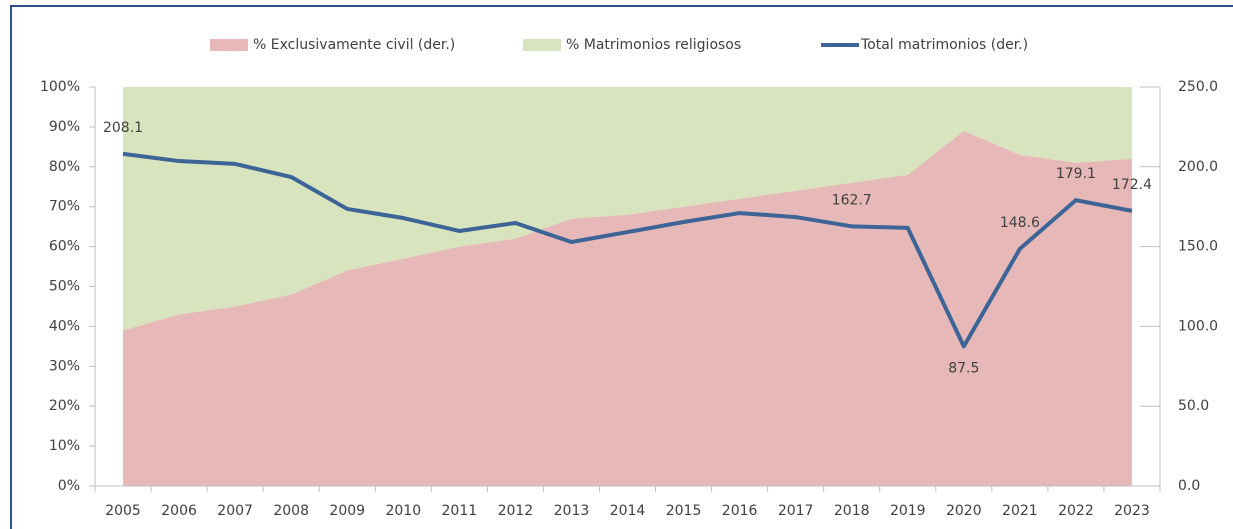 This screenshot has height=529, width=1233. Describe the element at coordinates (653, 45) in the screenshot. I see `legend-label: % Matrimonios religiosos` at that location.